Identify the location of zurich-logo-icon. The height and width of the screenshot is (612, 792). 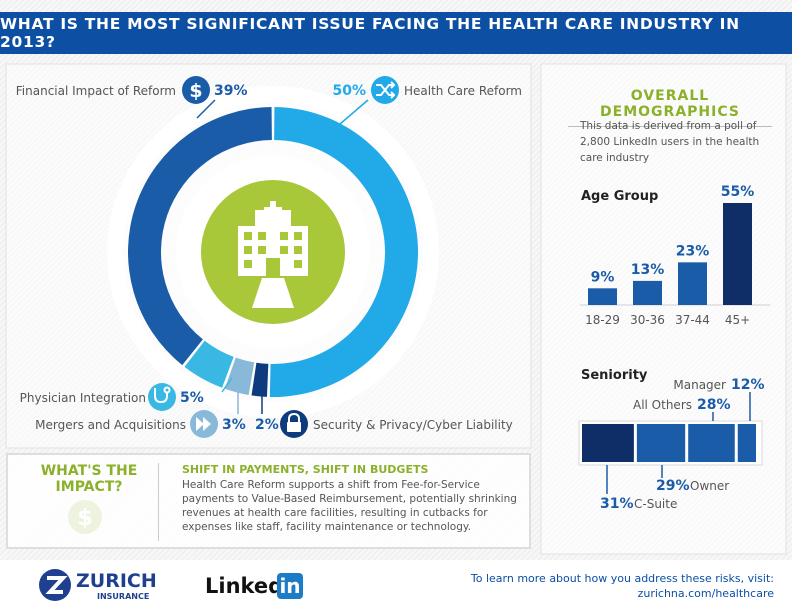
(55, 585).